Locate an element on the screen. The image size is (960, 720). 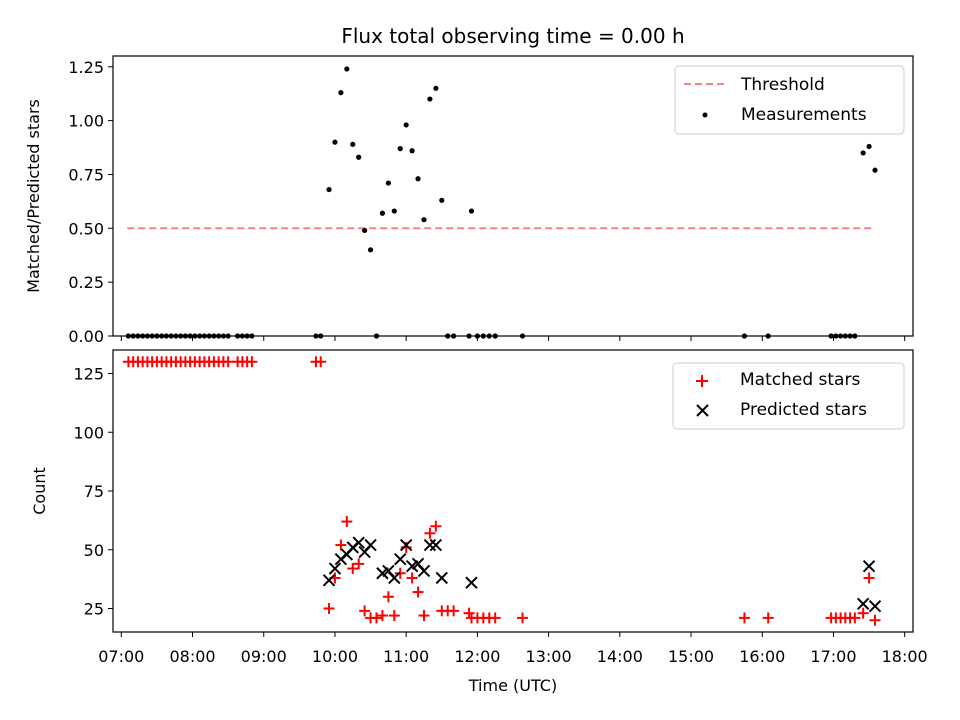
y-tick-label: 1.25 is located at coordinates (86, 67).